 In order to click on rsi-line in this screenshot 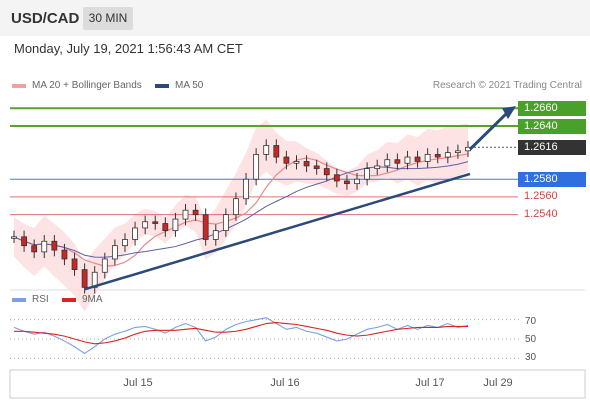, I will do `click(241, 336)`.